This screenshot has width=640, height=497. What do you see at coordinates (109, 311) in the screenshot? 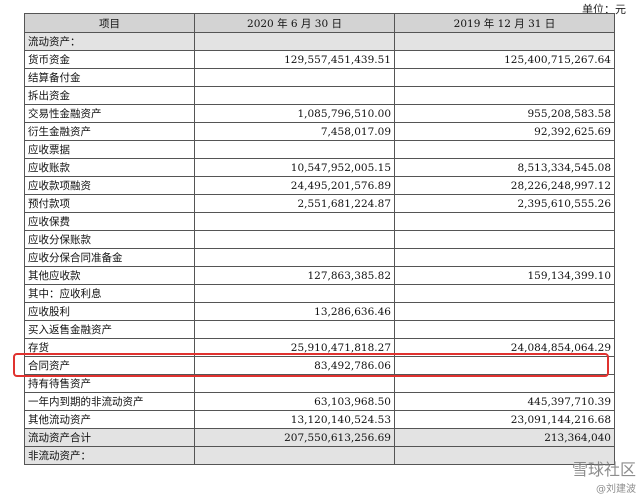
I see `row-label: 应收股利` at bounding box center [109, 311].